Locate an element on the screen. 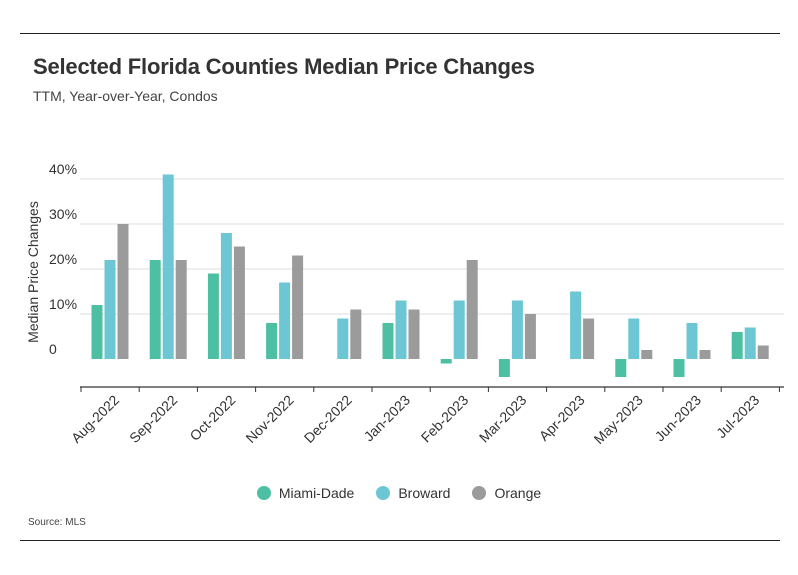  bar-orange-may-2023 is located at coordinates (647, 354).